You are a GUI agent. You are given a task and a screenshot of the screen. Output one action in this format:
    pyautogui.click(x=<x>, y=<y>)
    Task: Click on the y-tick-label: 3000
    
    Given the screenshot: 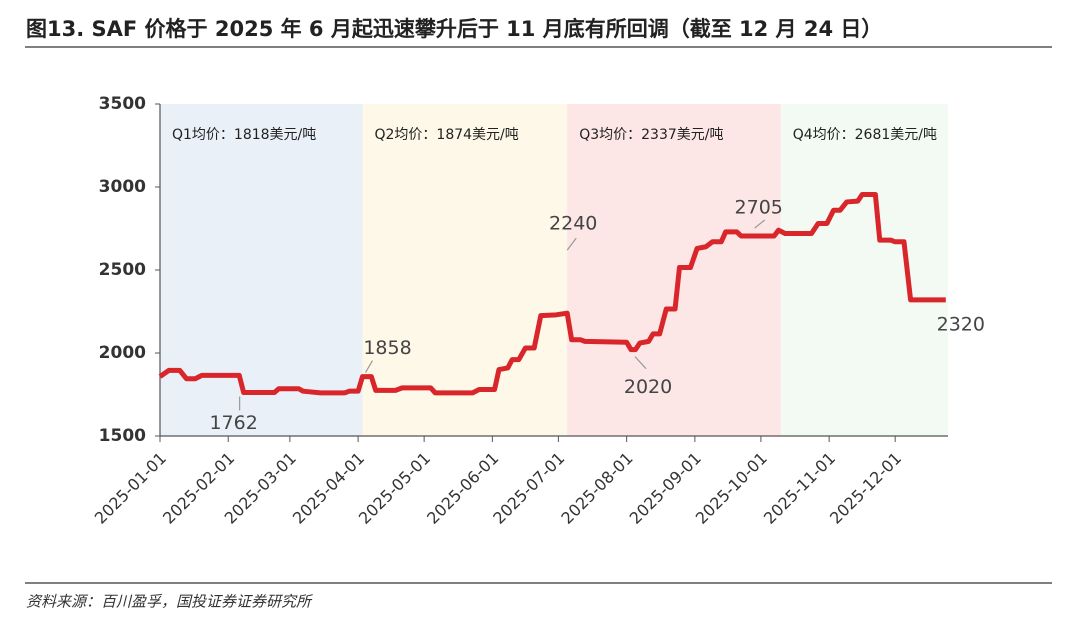 What is the action you would take?
    pyautogui.click(x=122, y=187)
    